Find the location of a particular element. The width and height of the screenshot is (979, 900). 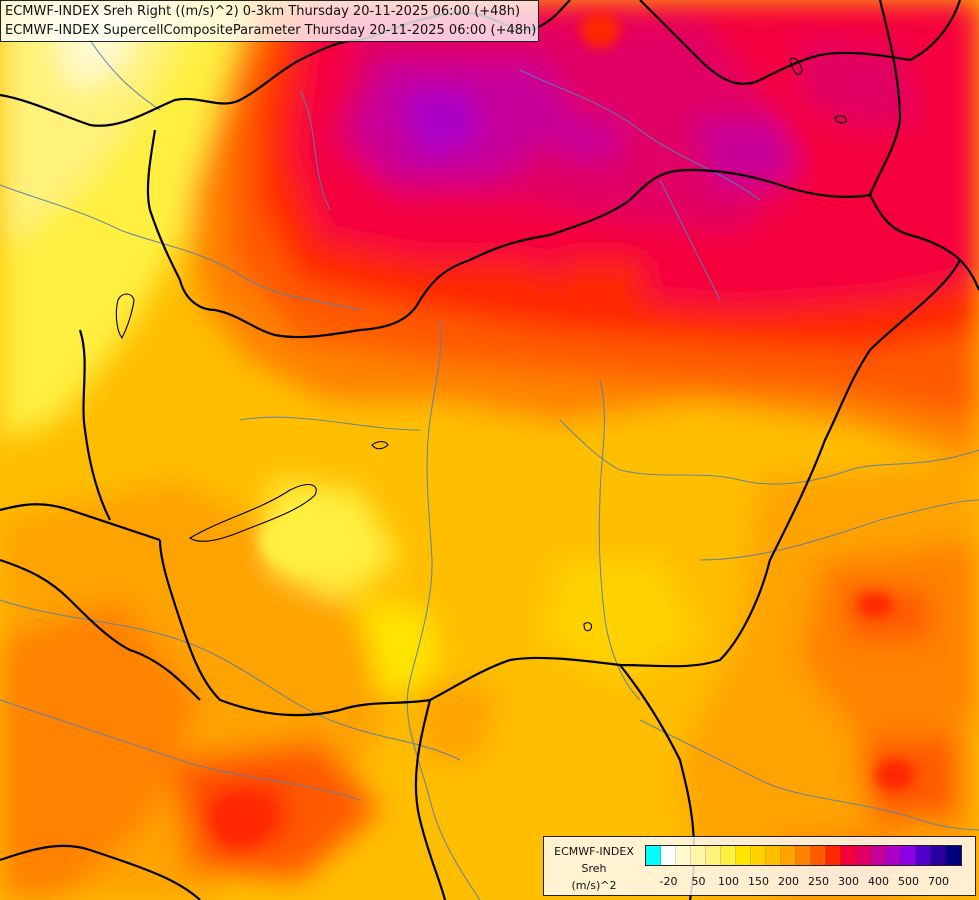

legend-tick-label: 150 is located at coordinates (758, 881).